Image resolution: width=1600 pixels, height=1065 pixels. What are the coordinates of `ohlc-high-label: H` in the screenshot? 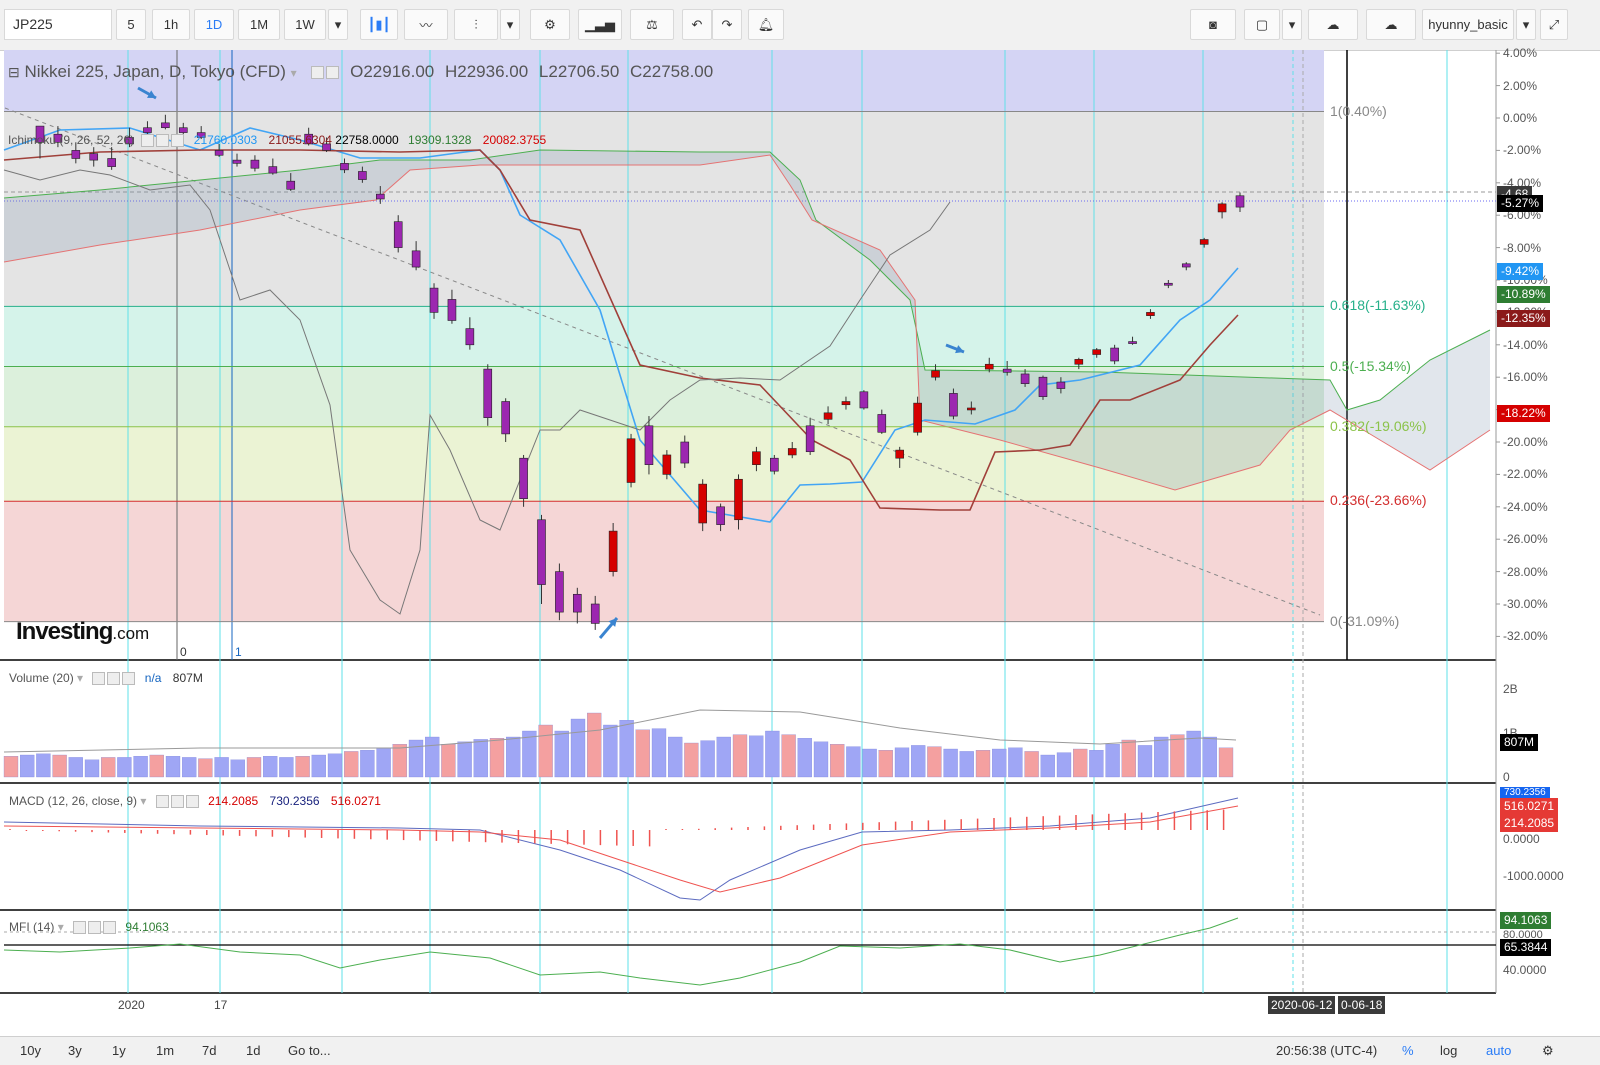 It's located at (451, 71).